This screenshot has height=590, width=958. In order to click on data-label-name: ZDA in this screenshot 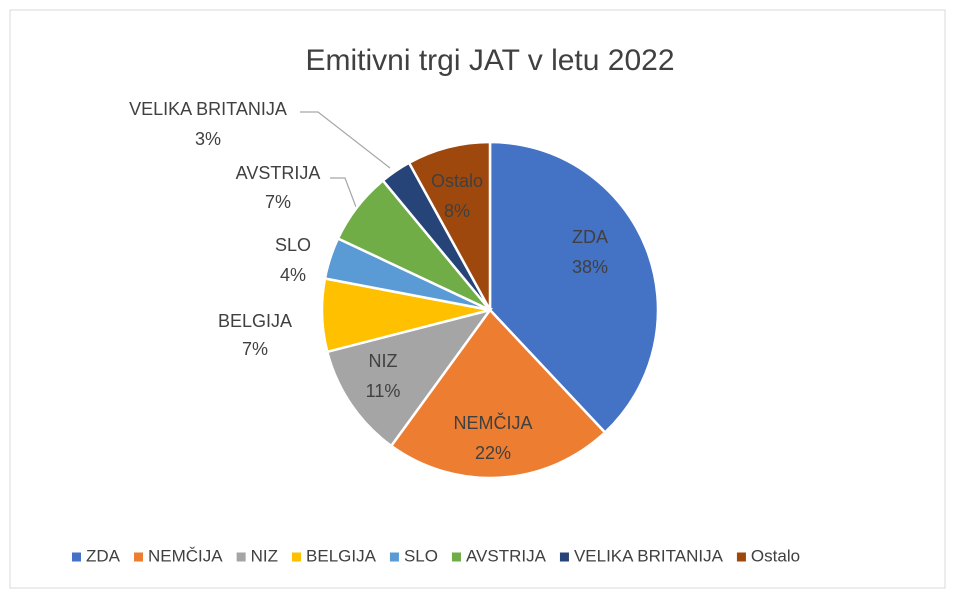, I will do `click(590, 237)`.